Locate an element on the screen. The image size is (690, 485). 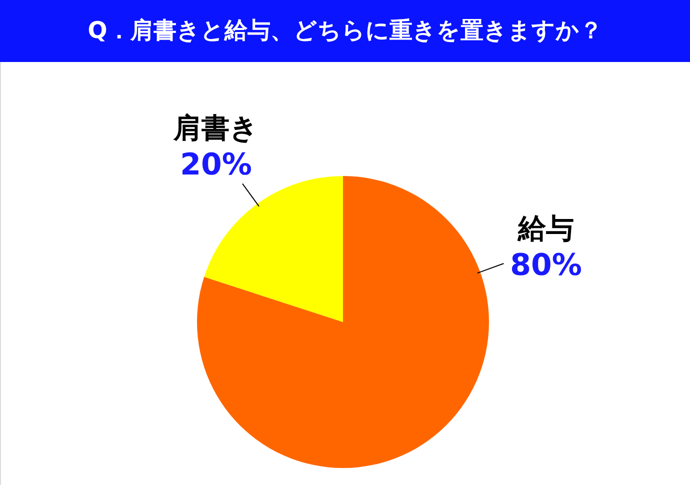
chart-title: Q．肩書きと給与、どちらに重きを置きますか？ is located at coordinates (345, 30).